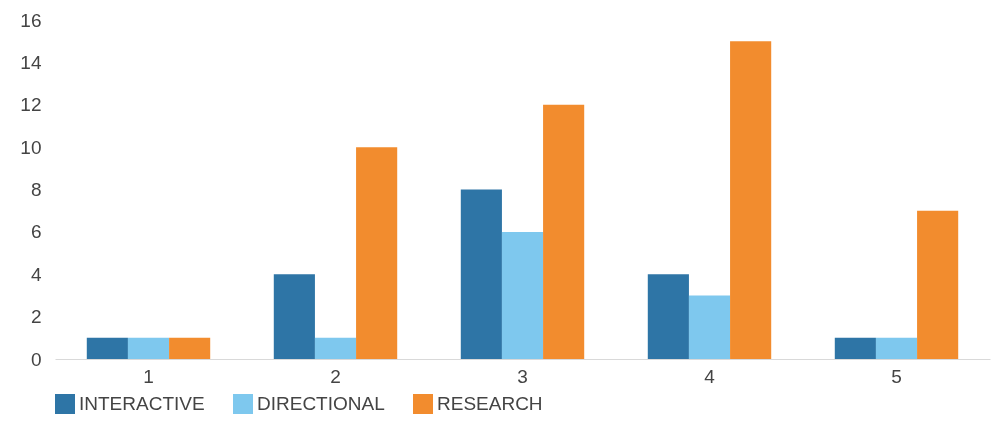  What do you see at coordinates (31, 62) in the screenshot?
I see `y-tick-label: 14` at bounding box center [31, 62].